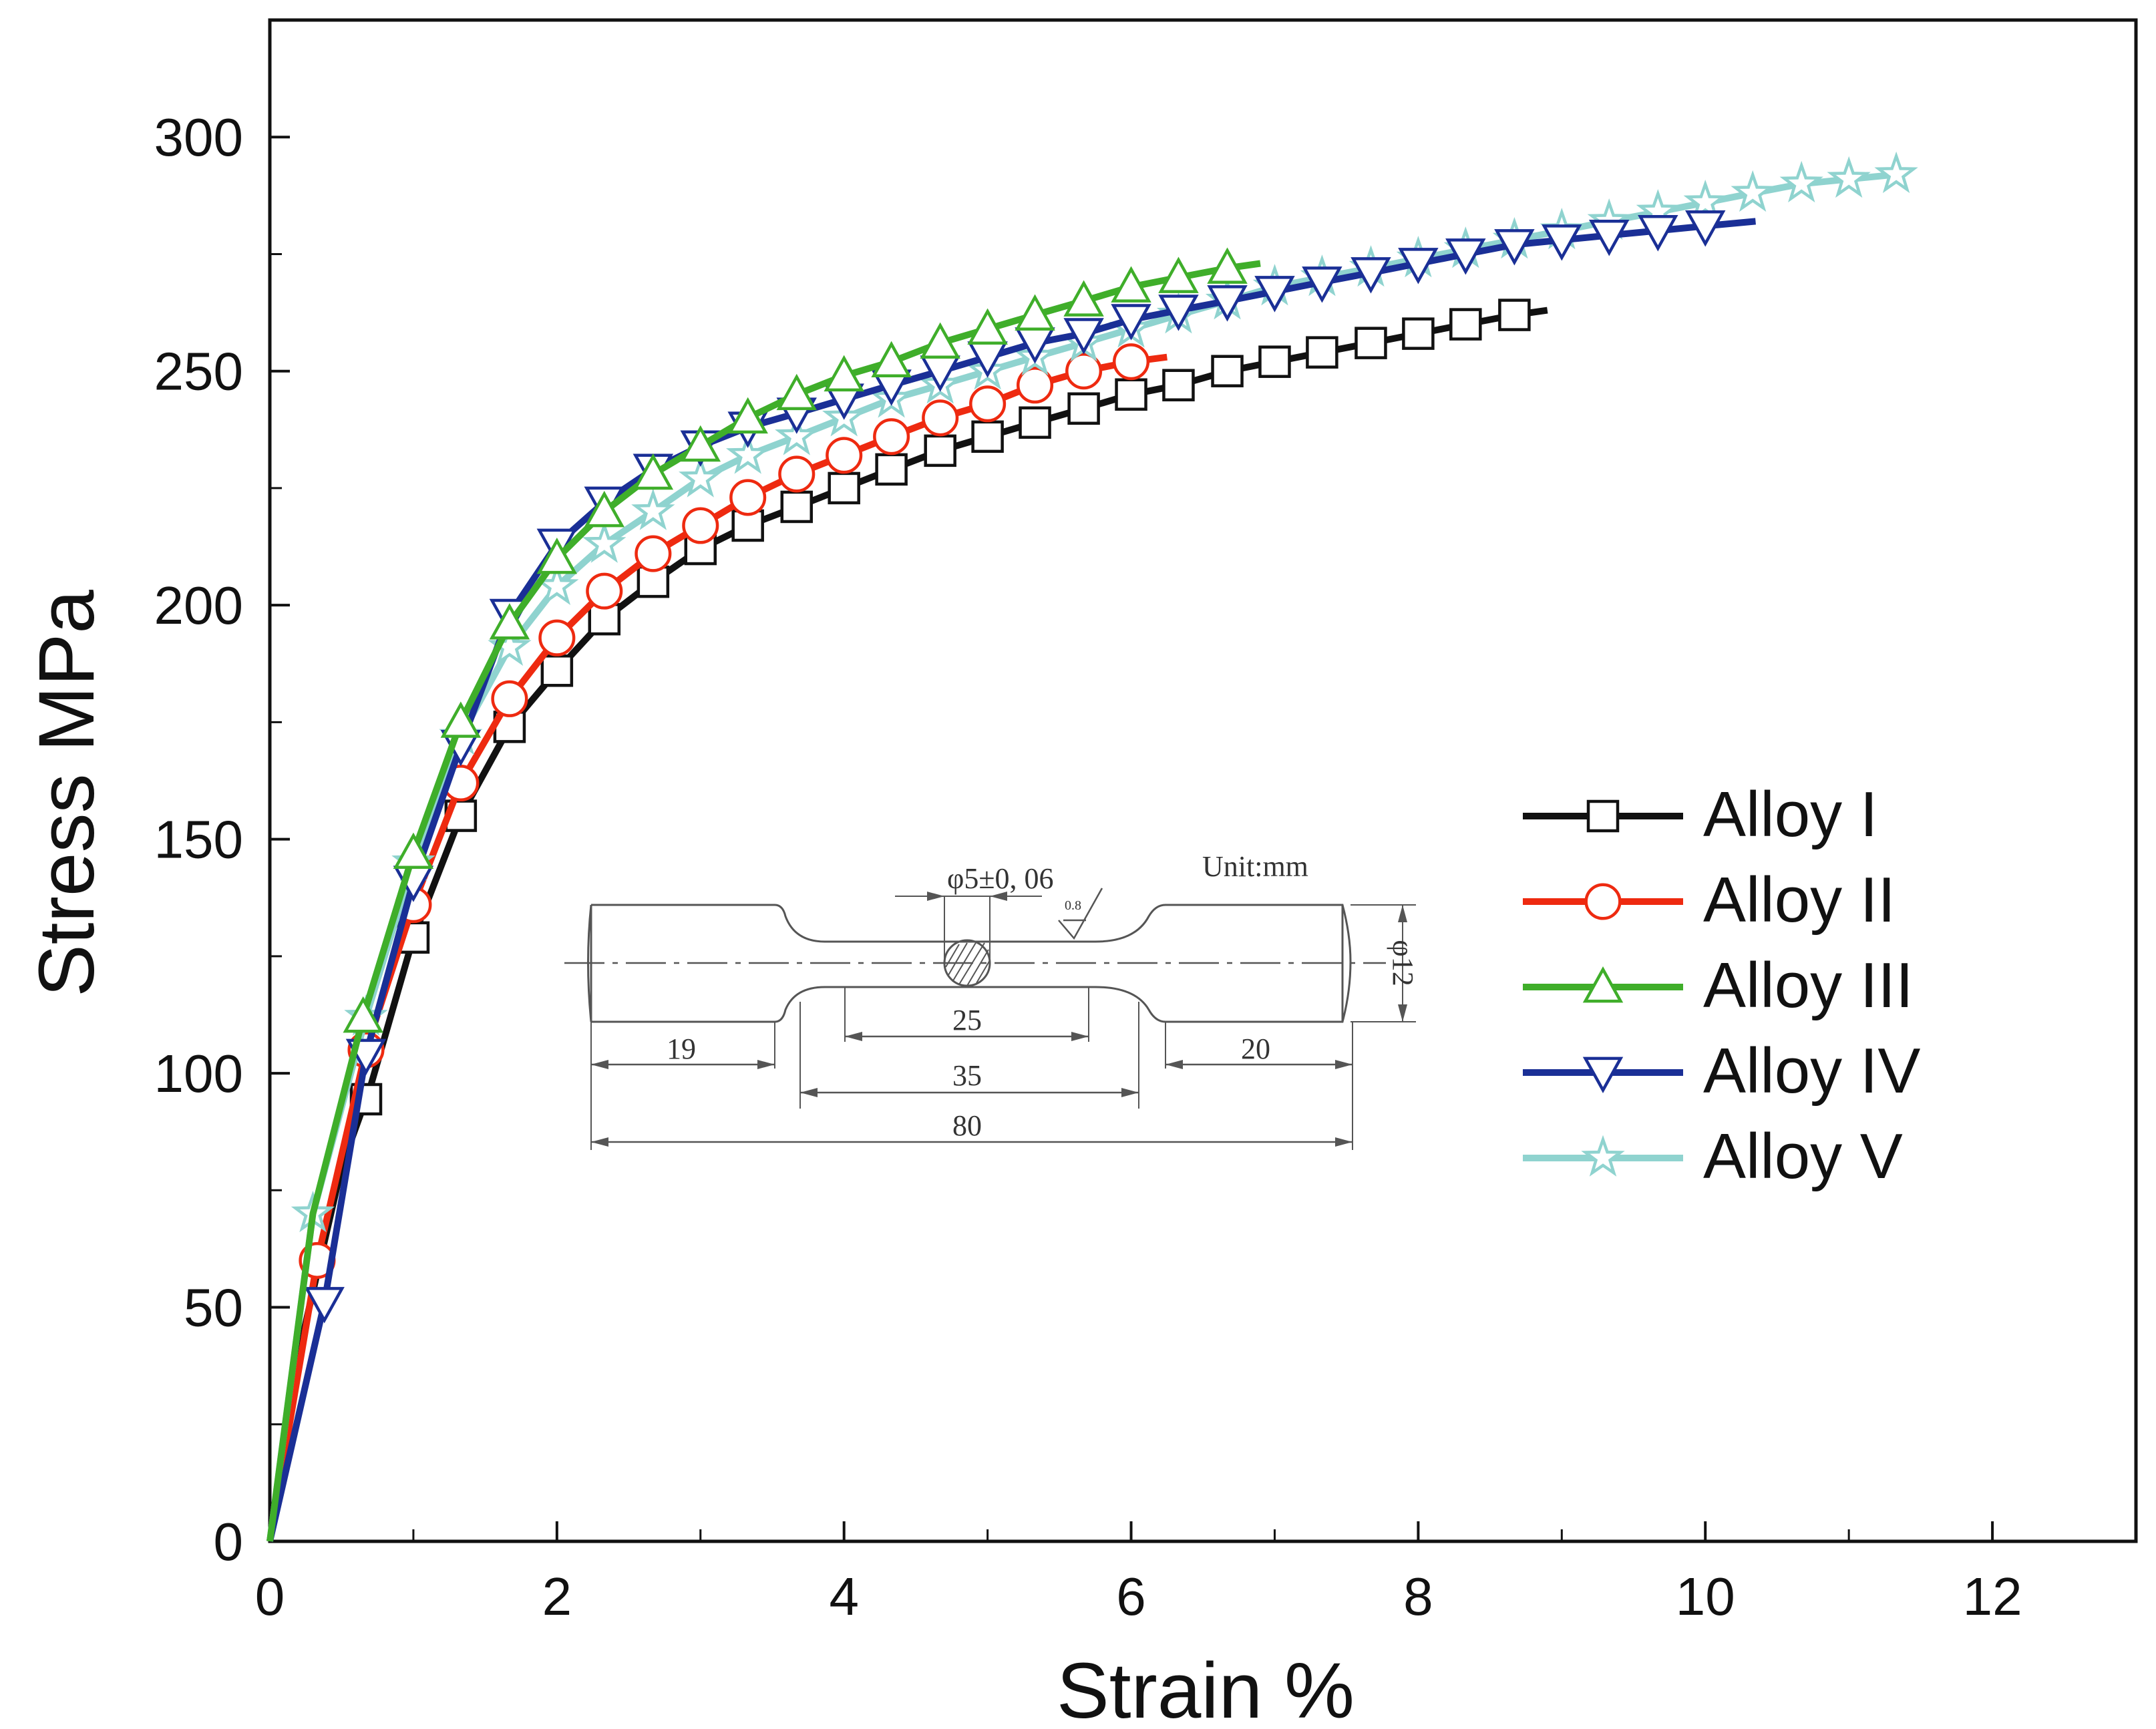 Image resolution: width=2156 pixels, height=1729 pixels. Describe the element at coordinates (971, 992) in the screenshot. I see `specimen-outline-bottom` at that location.